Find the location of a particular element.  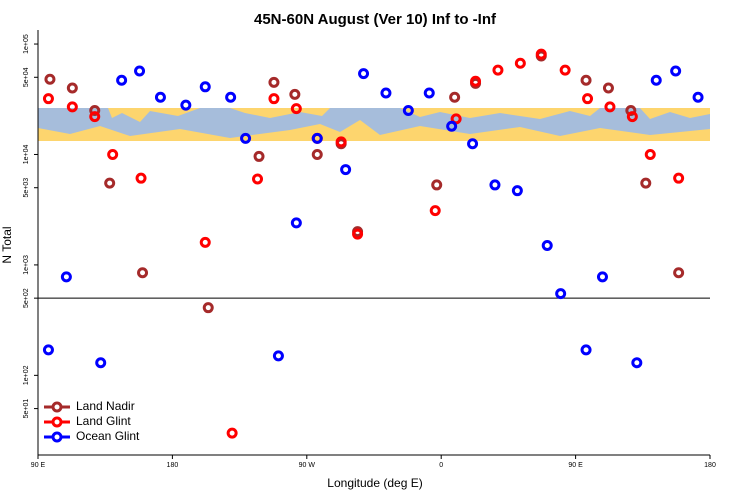

x-axis-label: Longitude (deg E) is located at coordinates (374, 483).